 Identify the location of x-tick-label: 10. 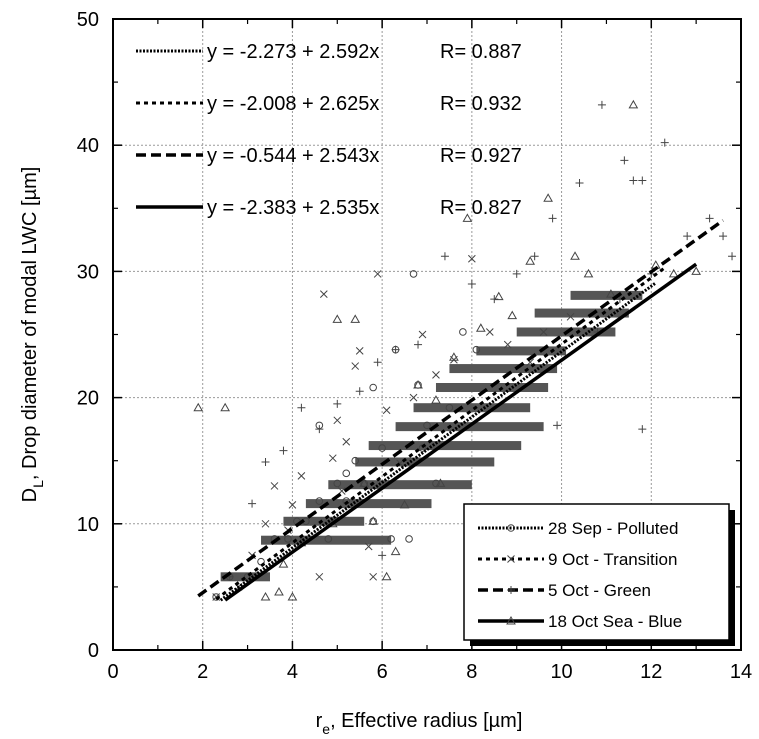
(561, 672).